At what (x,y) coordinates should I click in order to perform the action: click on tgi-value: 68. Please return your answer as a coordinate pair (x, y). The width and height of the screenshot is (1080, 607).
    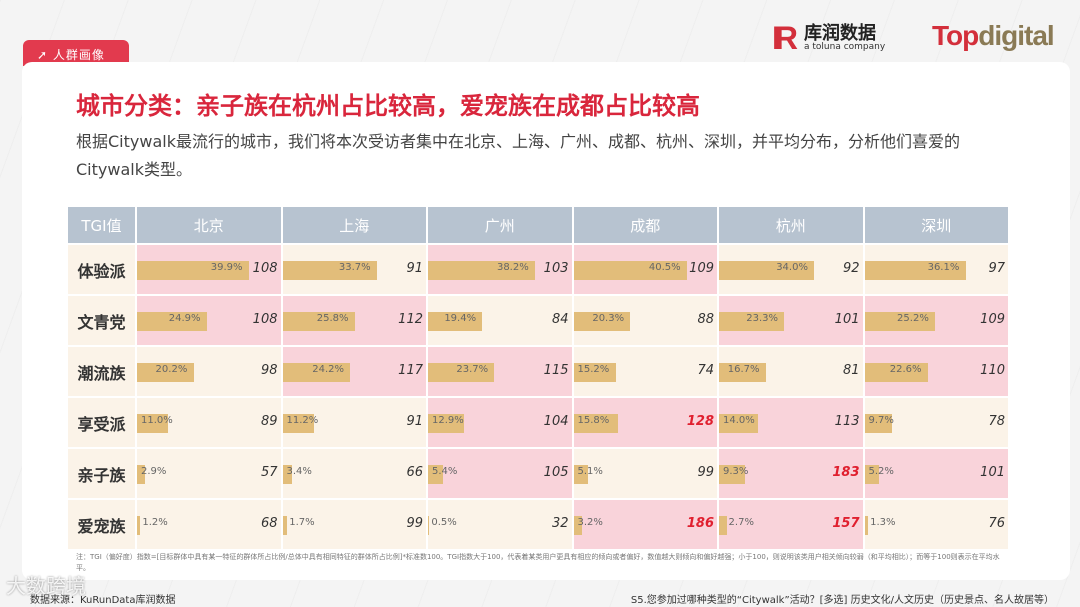
    Looking at the image, I should click on (269, 523).